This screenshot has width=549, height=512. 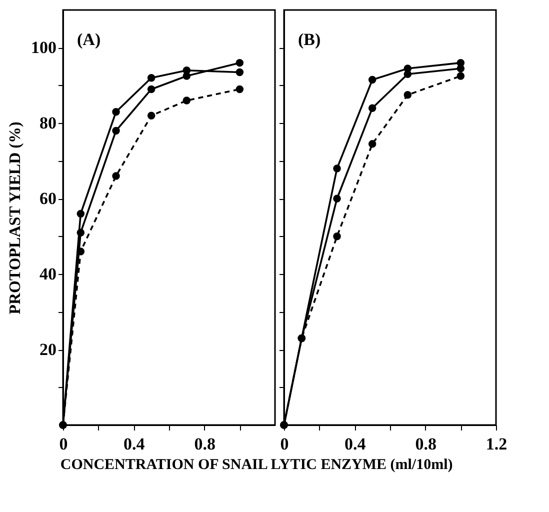 I want to click on y-tick-label: 60, so click(x=48, y=198).